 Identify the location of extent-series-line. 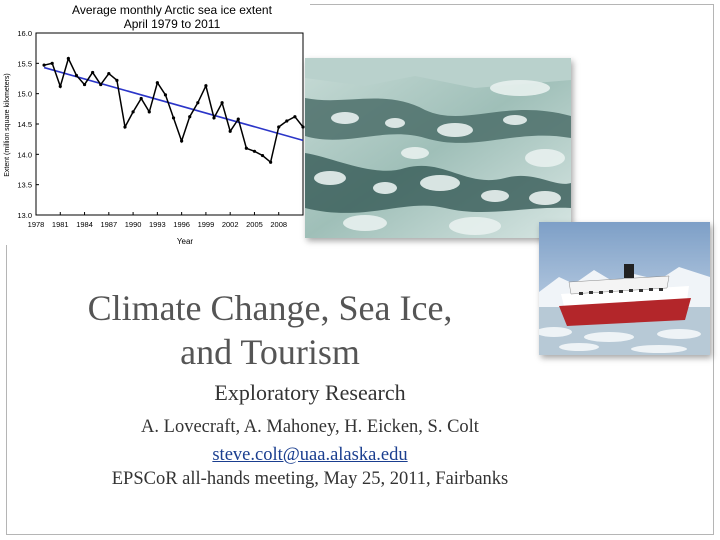
(173, 110).